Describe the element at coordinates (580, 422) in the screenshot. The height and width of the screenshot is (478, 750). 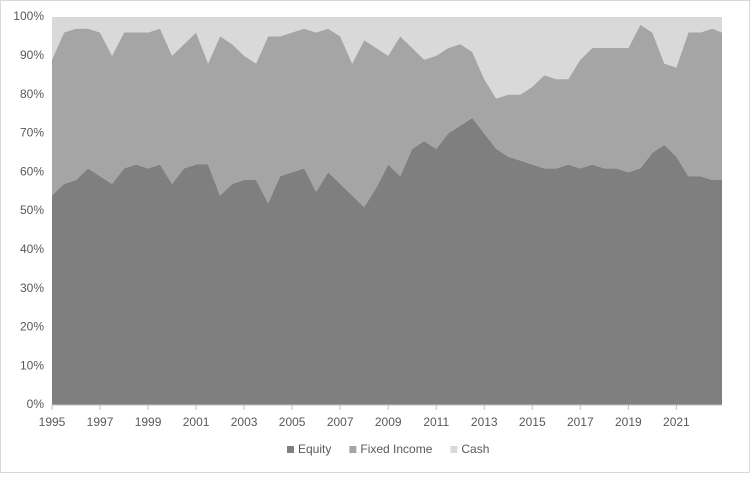
I see `x-tick-label: 2017` at that location.